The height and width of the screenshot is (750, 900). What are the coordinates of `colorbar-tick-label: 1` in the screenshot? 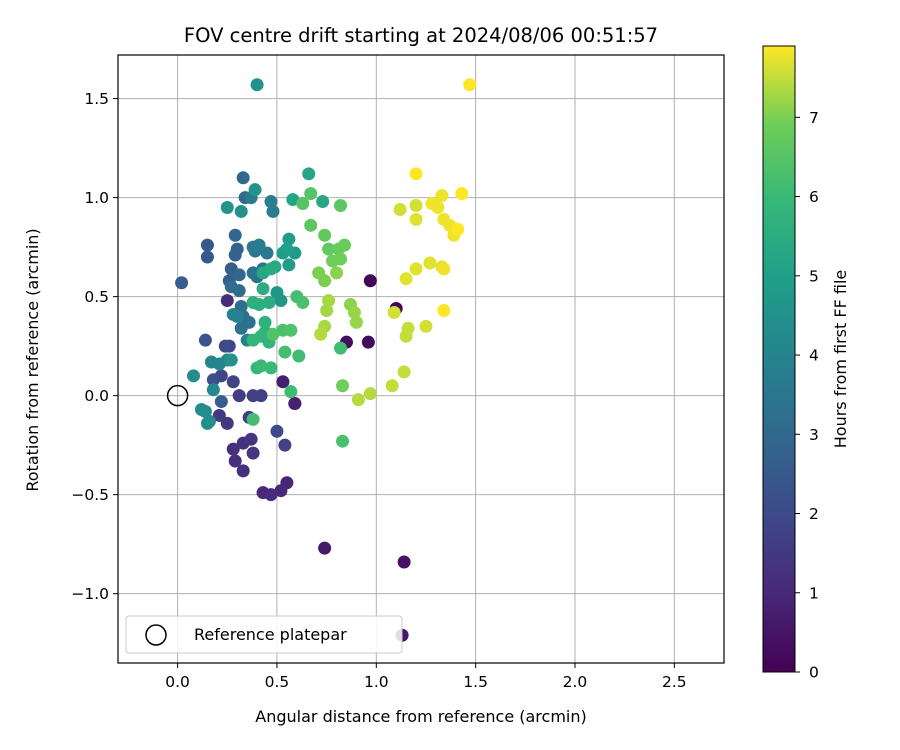 It's located at (814, 593).